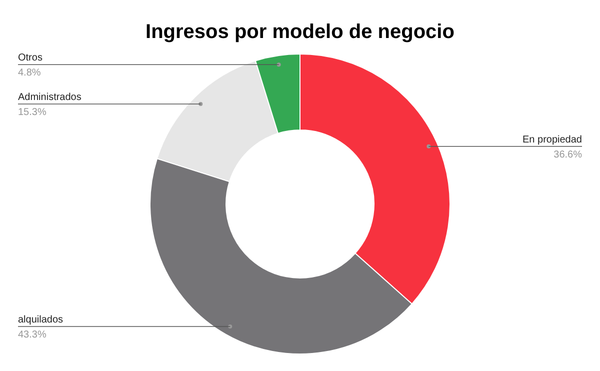  I want to click on data-label: 36.6%, so click(568, 154).